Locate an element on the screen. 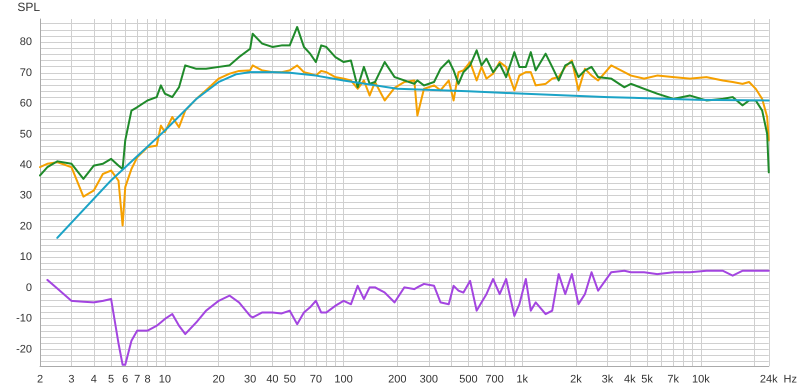 The width and height of the screenshot is (800, 390). x-tick-label: 40 is located at coordinates (272, 380).